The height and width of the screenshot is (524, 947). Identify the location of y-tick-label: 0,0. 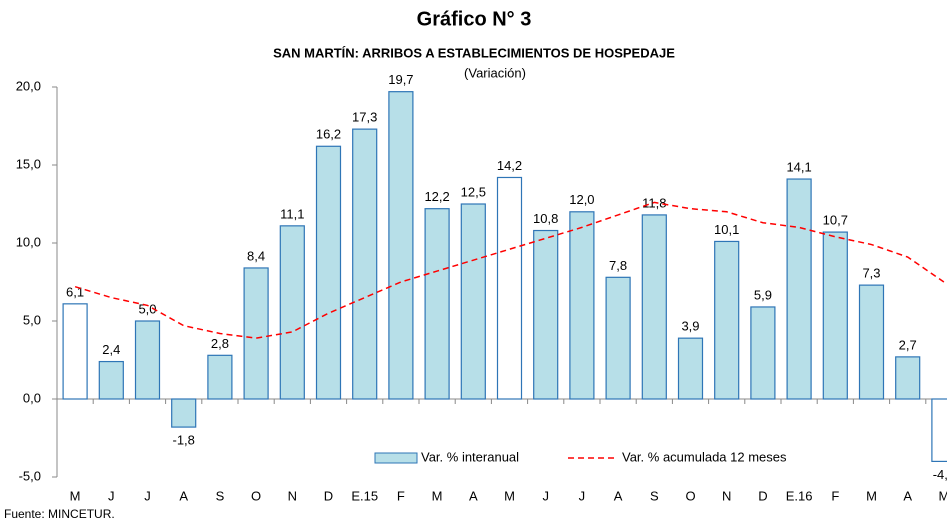
(32, 397).